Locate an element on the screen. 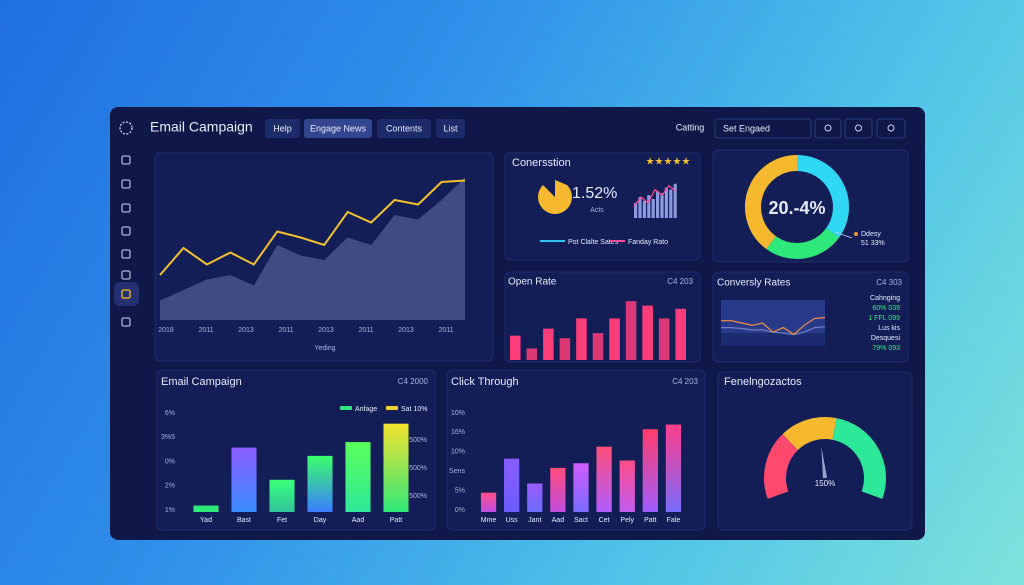 Image resolution: width=1024 pixels, height=585 pixels. chart-band is located at coordinates (773, 339).